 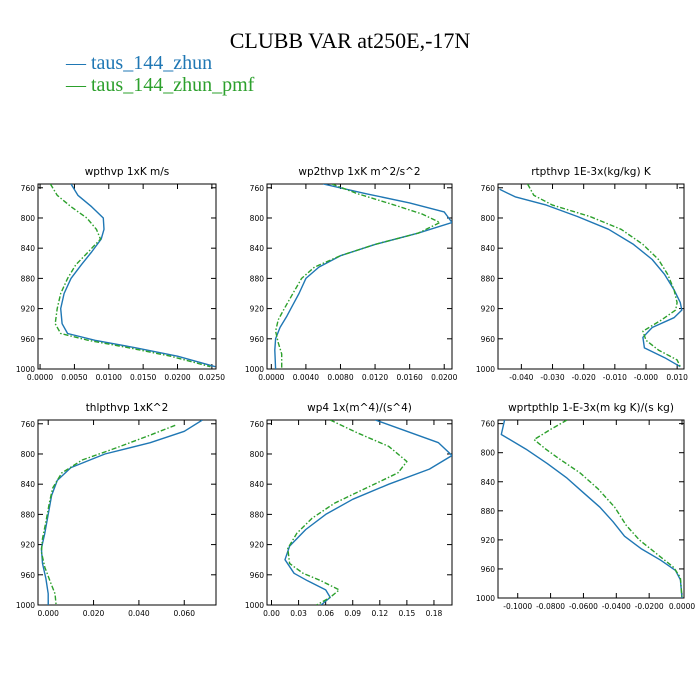 What do you see at coordinates (325, 613) in the screenshot?
I see `x-tick-label: 0.06` at bounding box center [325, 613].